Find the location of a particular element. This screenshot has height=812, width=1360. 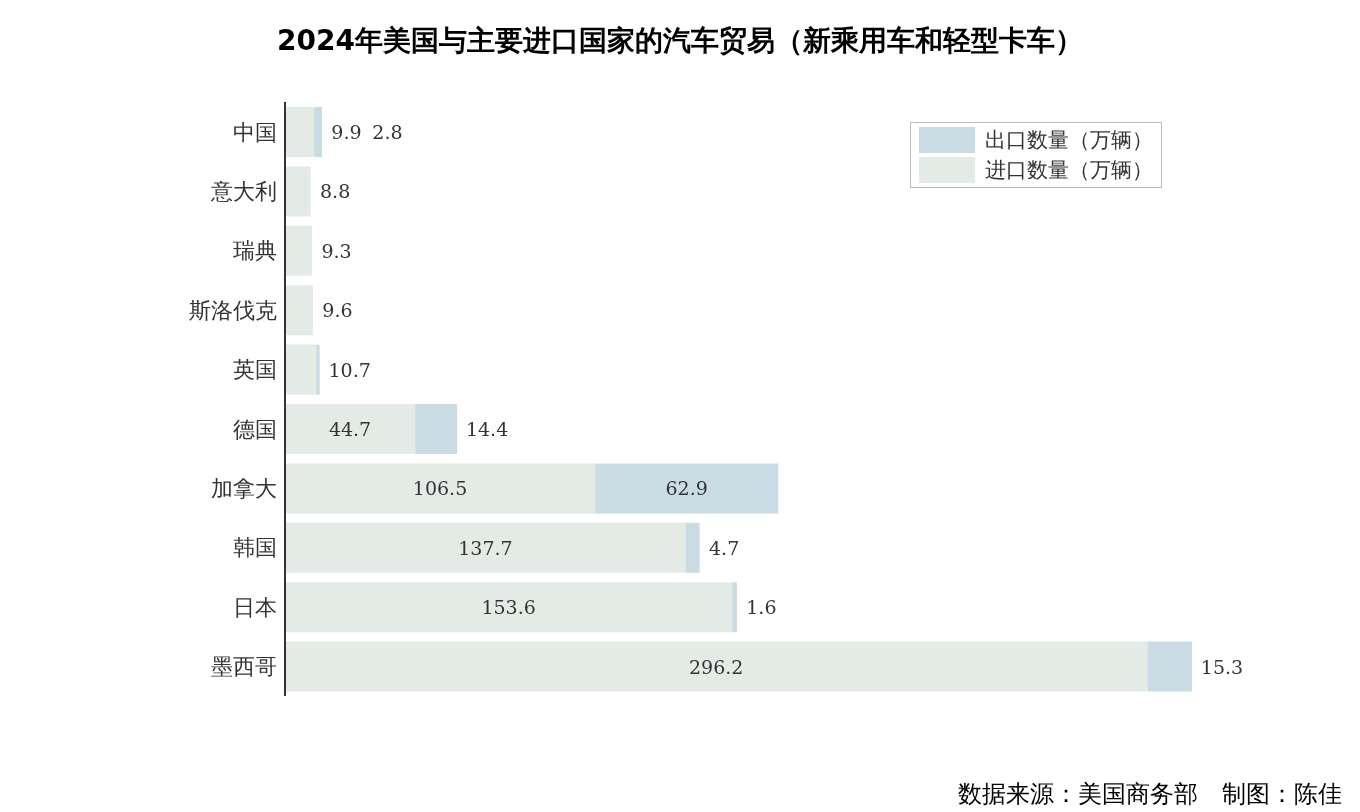

y-tick-label: 英国 is located at coordinates (255, 370).